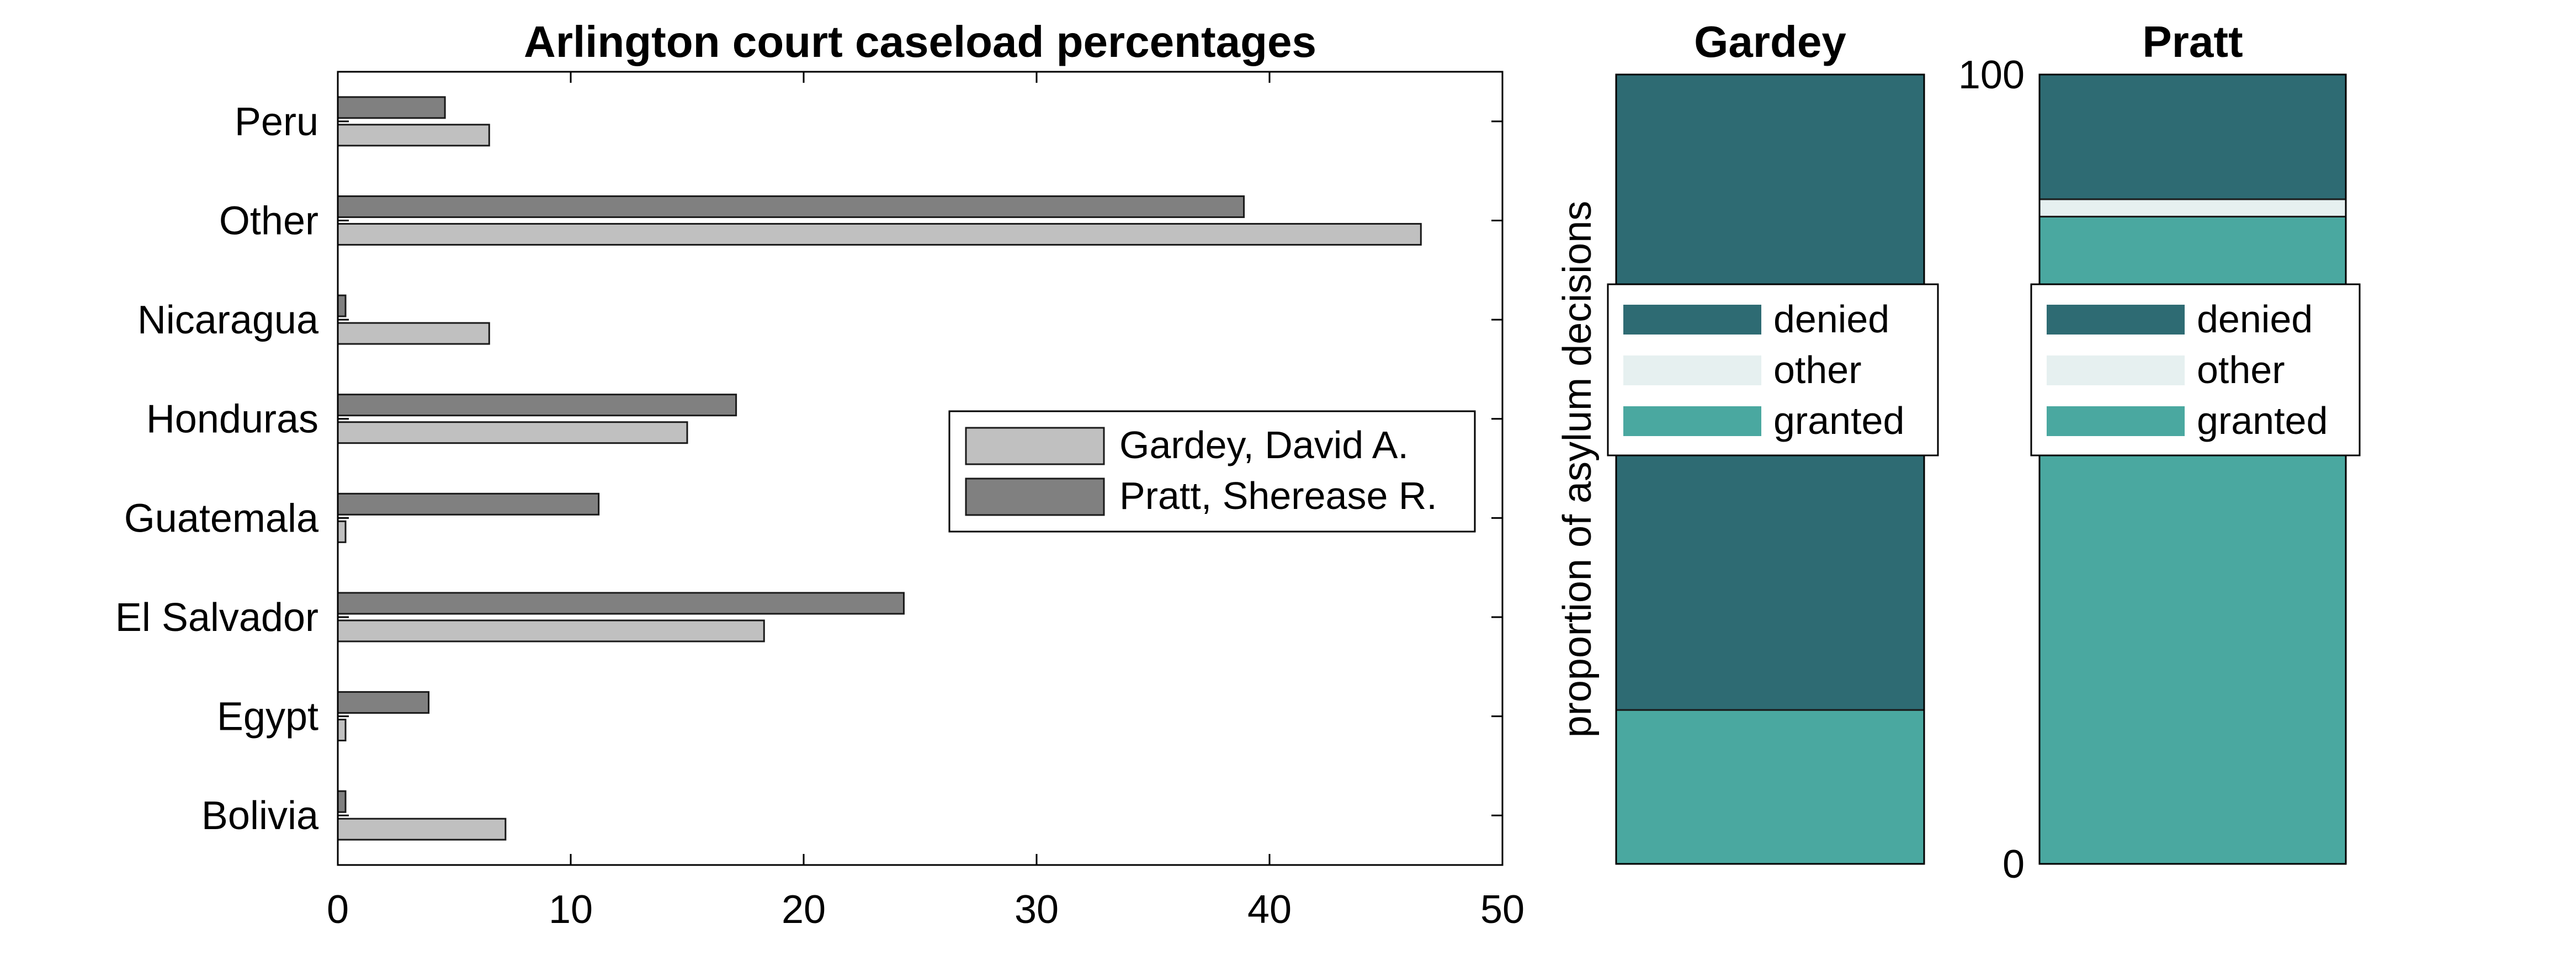 This screenshot has height=966, width=2576. What do you see at coordinates (537, 406) in the screenshot?
I see `bar-honduras-pratt-sherease-r` at bounding box center [537, 406].